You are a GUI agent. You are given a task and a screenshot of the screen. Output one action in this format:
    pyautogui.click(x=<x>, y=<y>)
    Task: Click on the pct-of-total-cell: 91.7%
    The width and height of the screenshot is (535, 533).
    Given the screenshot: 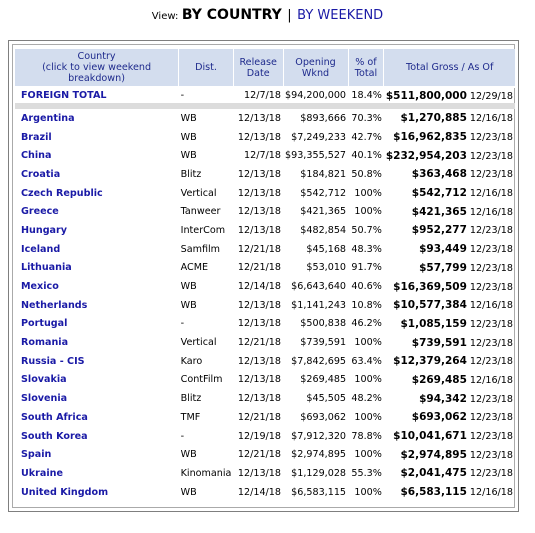 What is the action you would take?
    pyautogui.click(x=366, y=268)
    